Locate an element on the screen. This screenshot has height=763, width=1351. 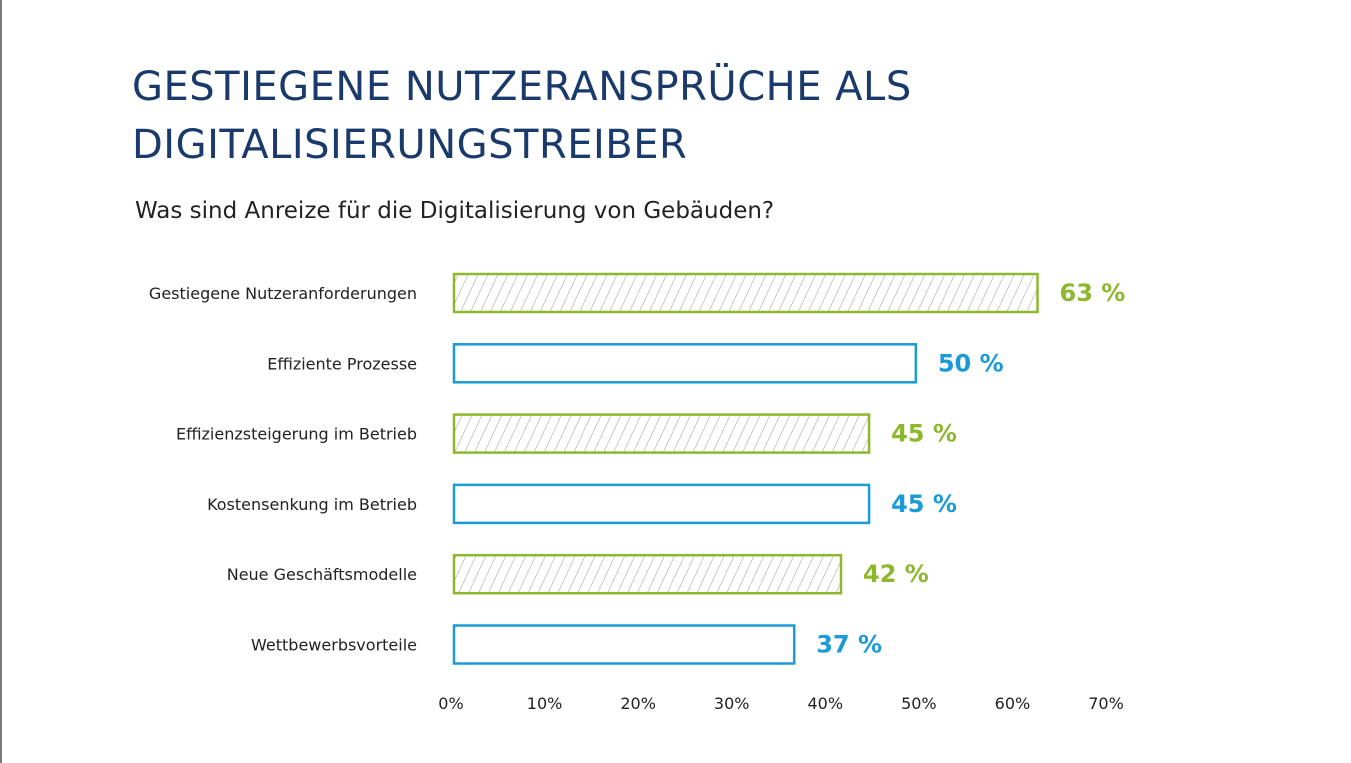
category-label: Wettbewerbsvorteile is located at coordinates (334, 645).